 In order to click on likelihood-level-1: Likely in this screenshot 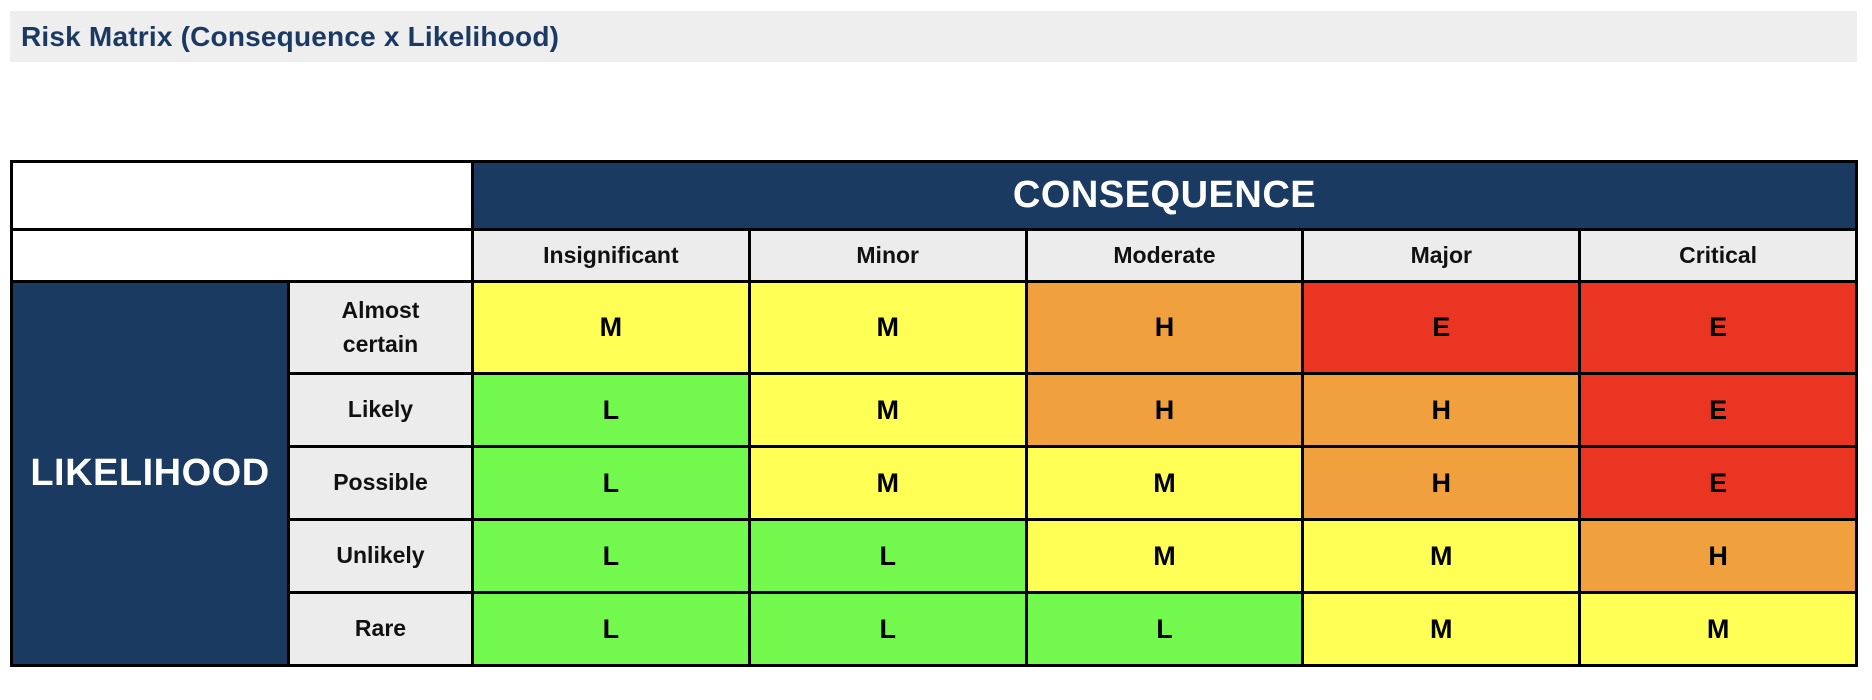, I will do `click(380, 410)`.